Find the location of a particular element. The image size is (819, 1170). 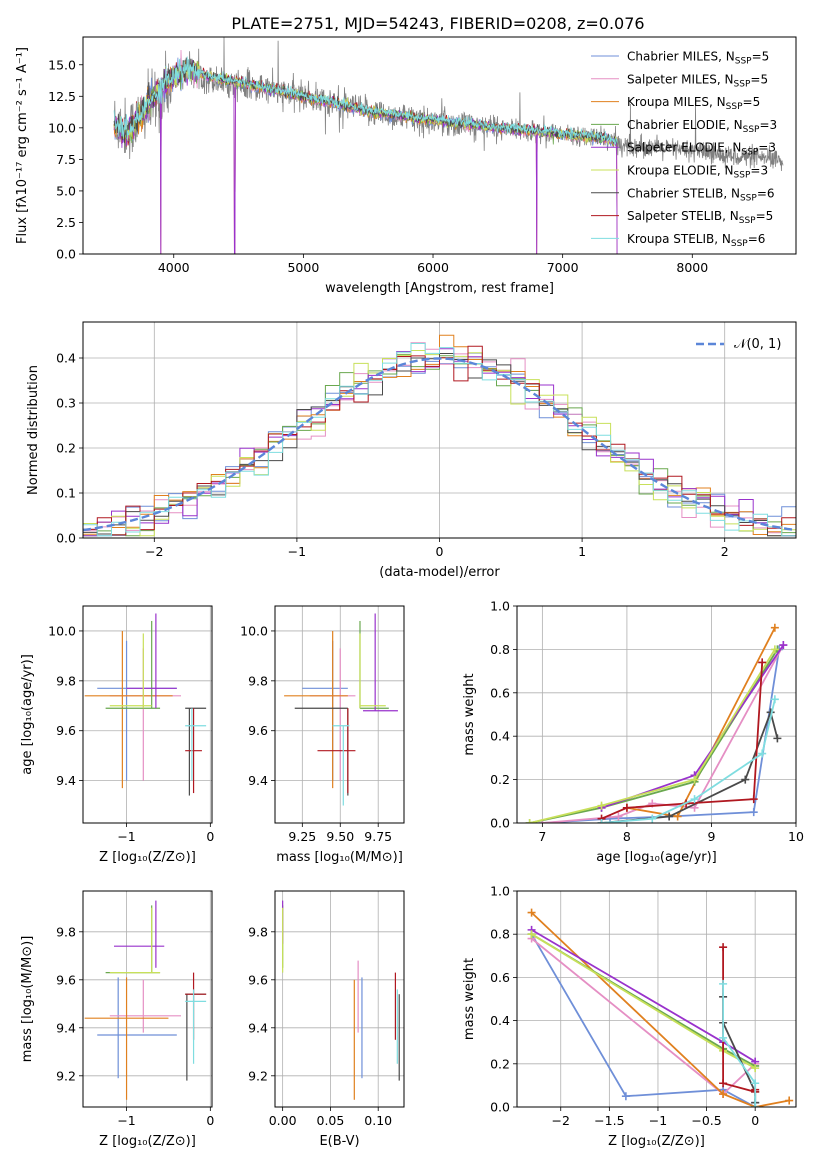

x-axis-label: wavelength [Angstrom, rest frame] is located at coordinates (439, 288).